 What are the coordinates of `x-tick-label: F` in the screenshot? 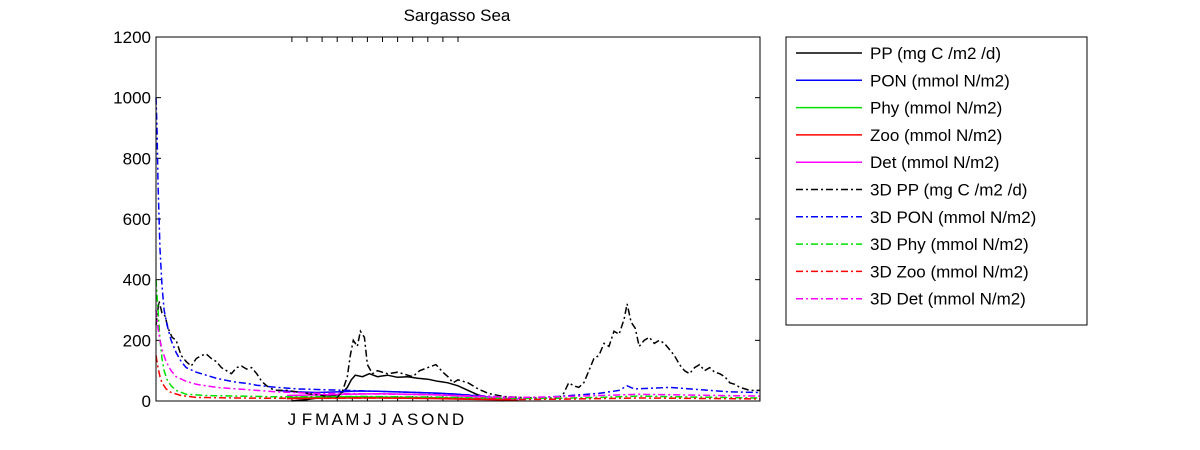 It's located at (307, 419).